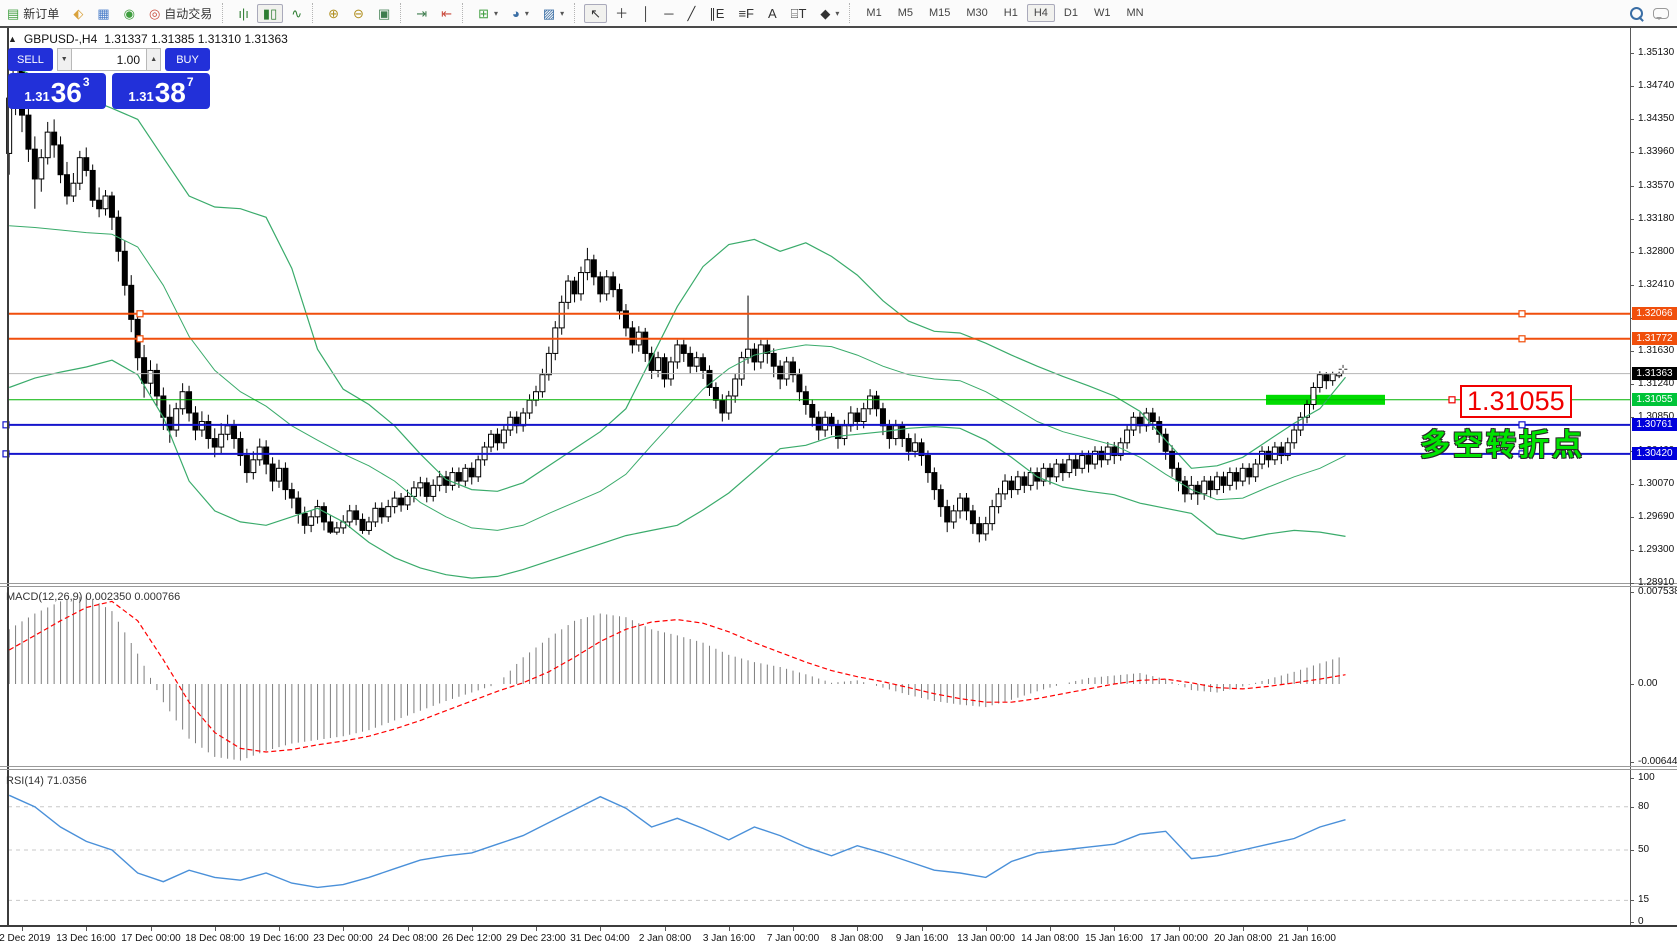 This screenshot has height=949, width=1677. I want to click on volume-input, so click(109, 59).